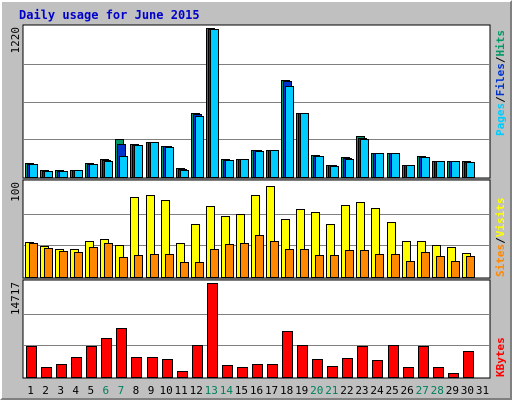  What do you see at coordinates (30, 390) in the screenshot?
I see `x-tick-label-day-1: 1` at bounding box center [30, 390].